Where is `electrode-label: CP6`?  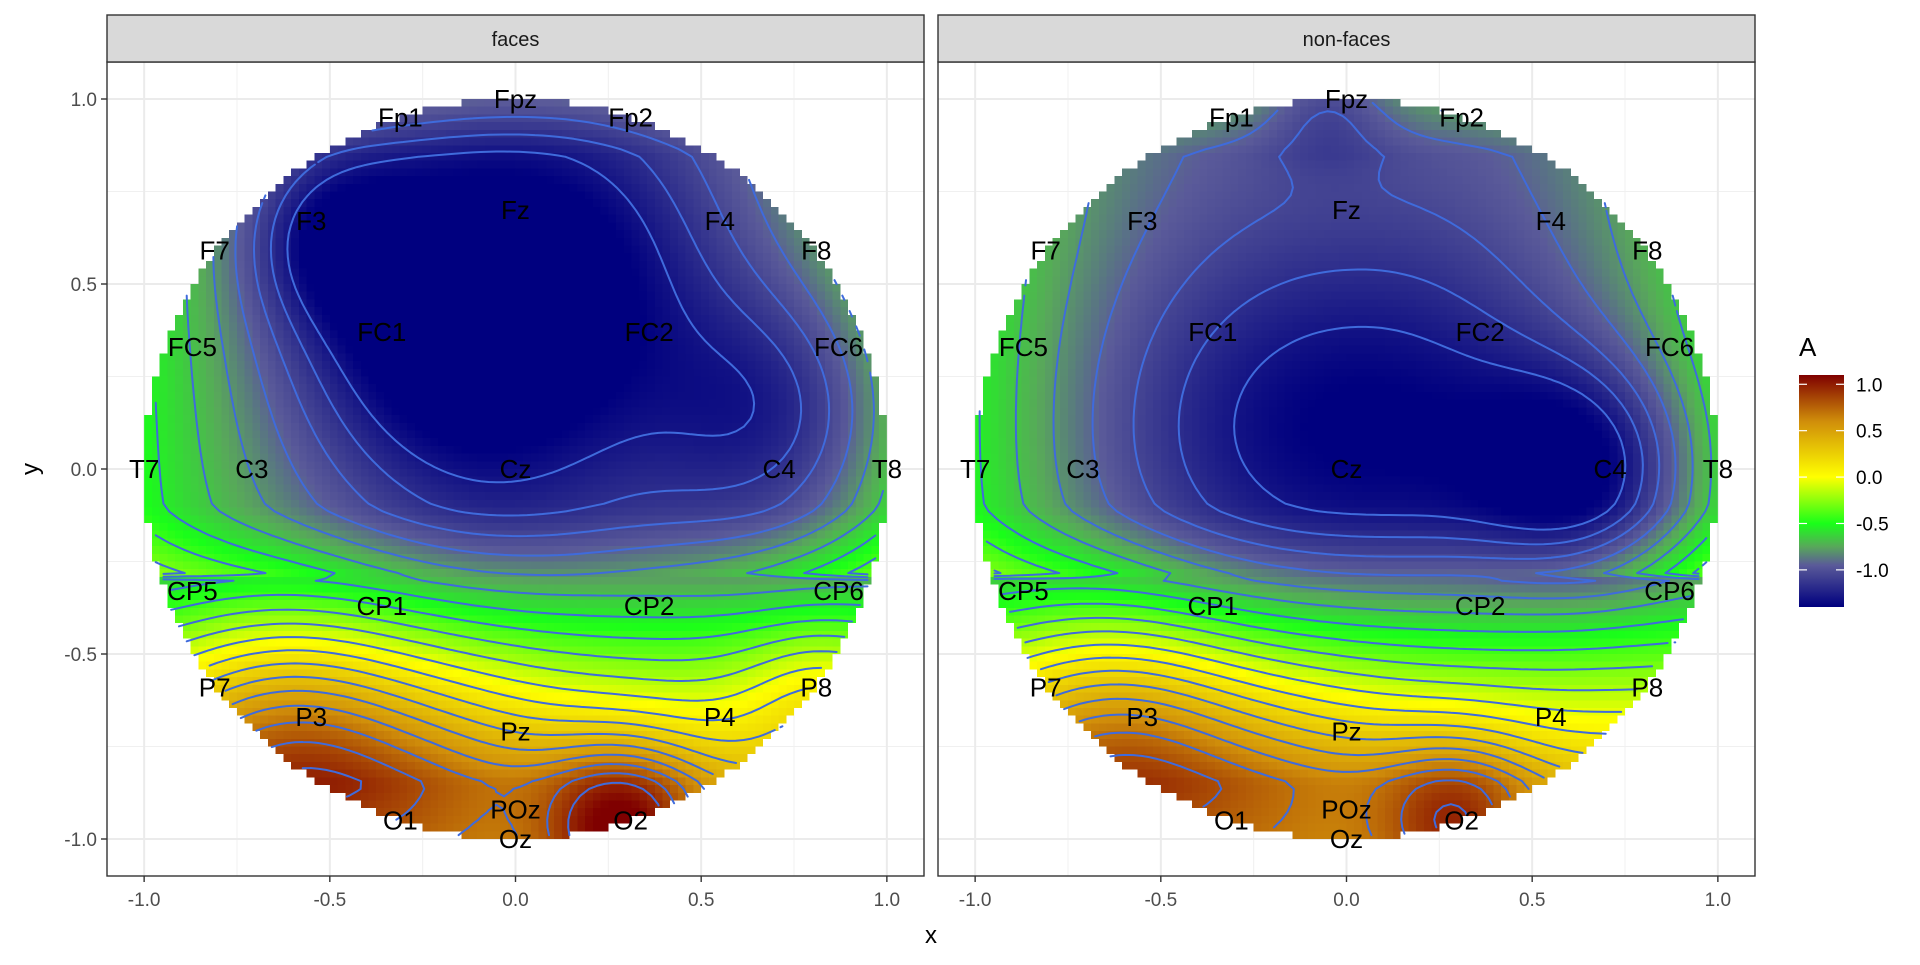 electrode-label: CP6 is located at coordinates (838, 591).